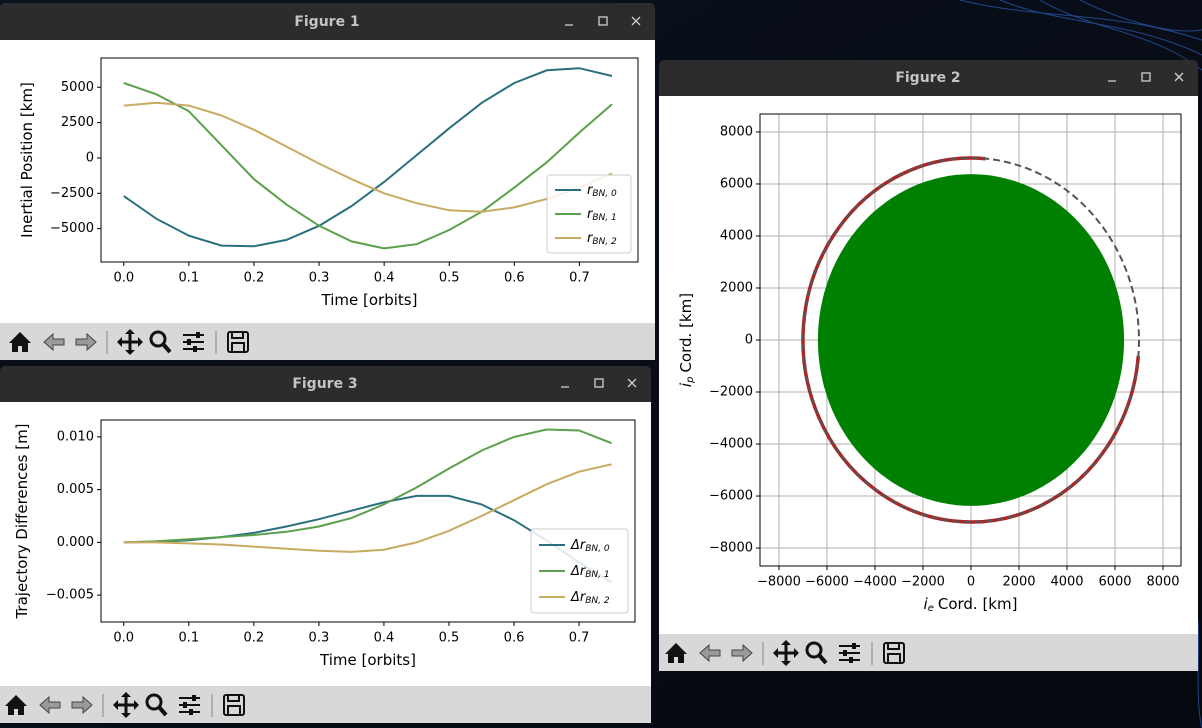  I want to click on earth, so click(971, 340).